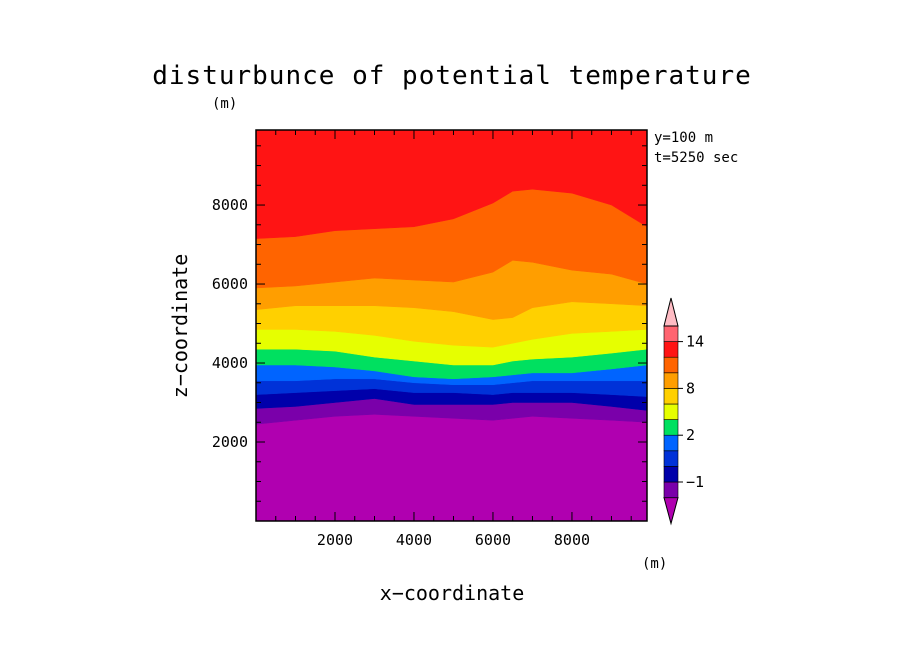 This screenshot has height=654, width=904. Describe the element at coordinates (230, 284) in the screenshot. I see `y-tick-label: 6000` at that location.